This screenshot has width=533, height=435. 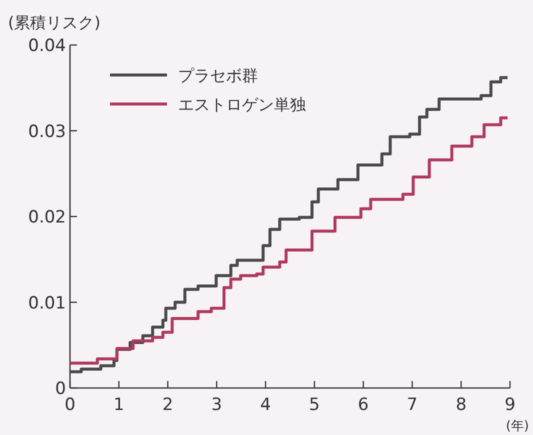 I want to click on y-axis-title: (累積リスク), so click(x=54, y=22).